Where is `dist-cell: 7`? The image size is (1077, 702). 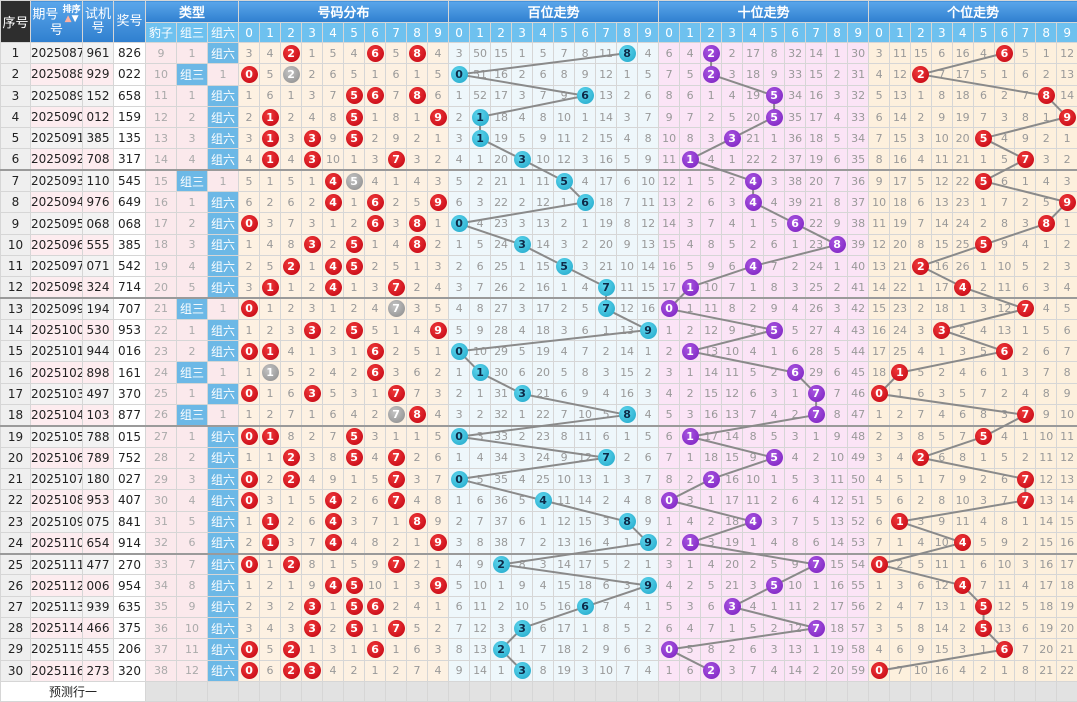 dist-cell: 7 is located at coordinates (396, 287).